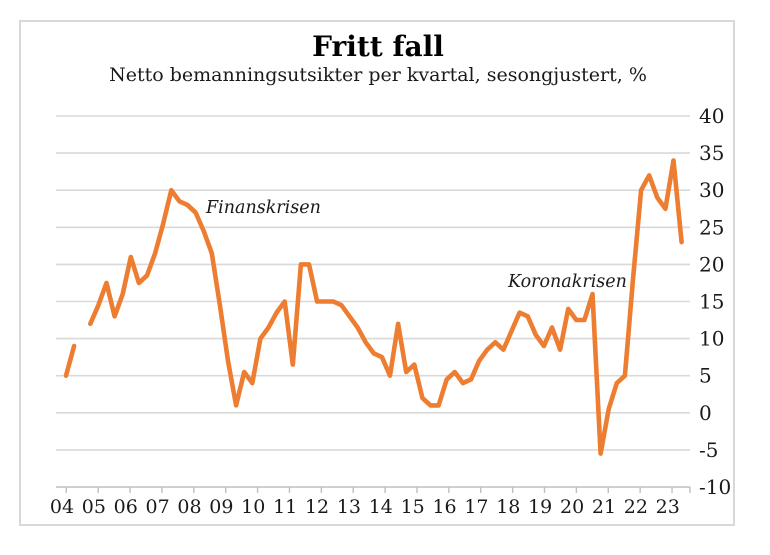  I want to click on y-tick-label: 30, so click(711, 190).